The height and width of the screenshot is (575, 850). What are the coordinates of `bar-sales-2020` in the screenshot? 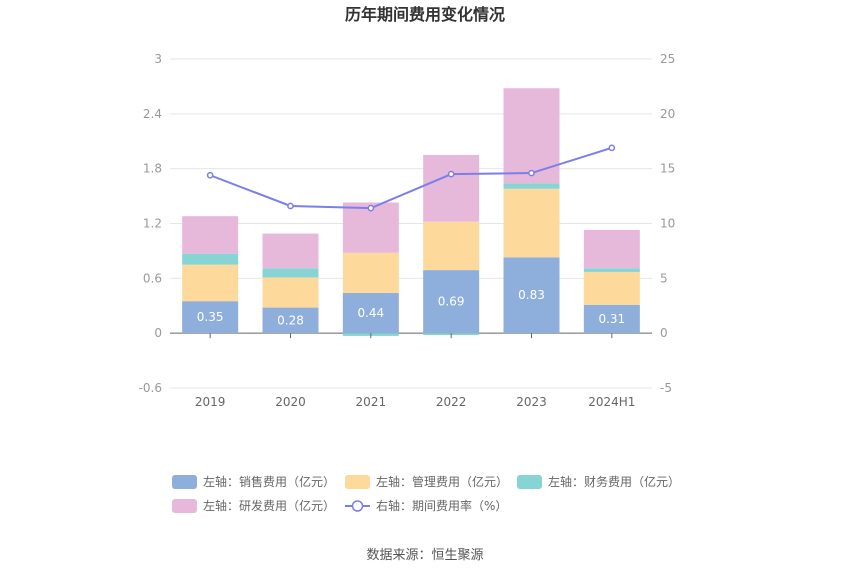 It's located at (290, 320).